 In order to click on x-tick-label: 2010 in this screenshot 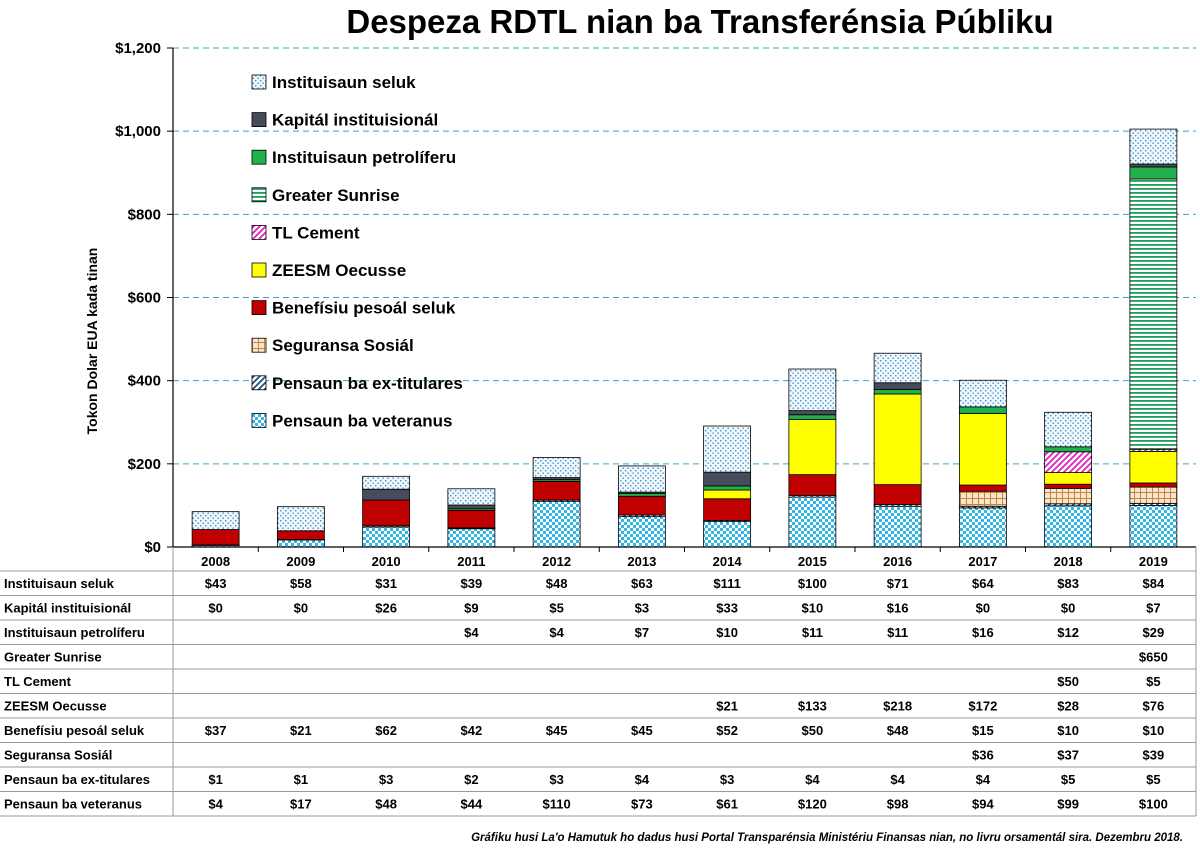, I will do `click(386, 561)`.